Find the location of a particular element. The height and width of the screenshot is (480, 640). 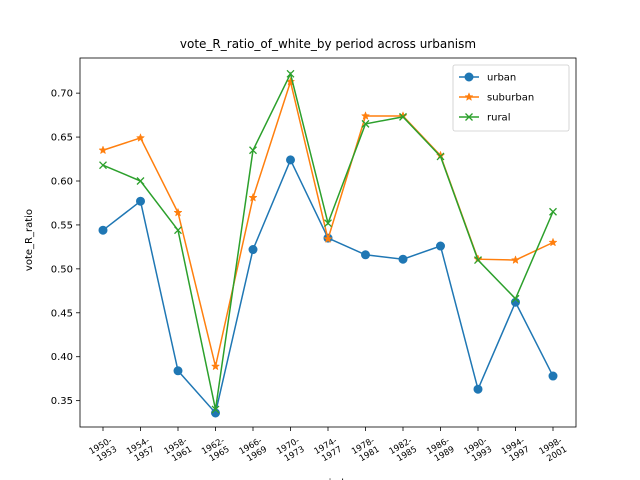

y-axis: 0.35 0.40 0.45 0.50 0.55 0.60 0.65 0.70 is located at coordinates (65, 248).